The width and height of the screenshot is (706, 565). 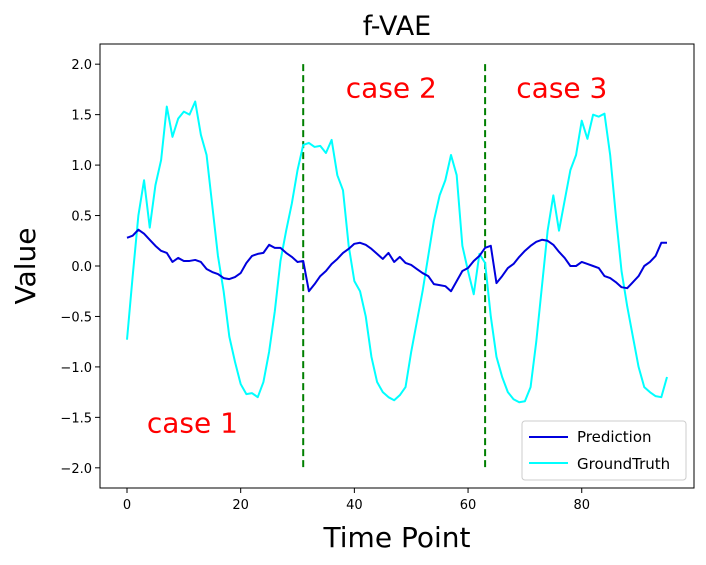 What do you see at coordinates (127, 505) in the screenshot?
I see `x-tick-label: 0` at bounding box center [127, 505].